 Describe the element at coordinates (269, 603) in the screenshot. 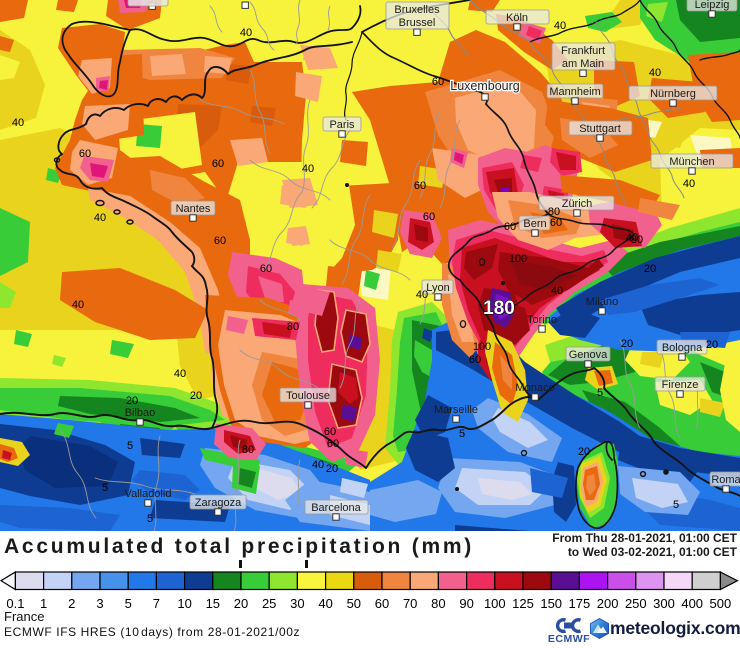

I see `svg-text: 25` at that location.